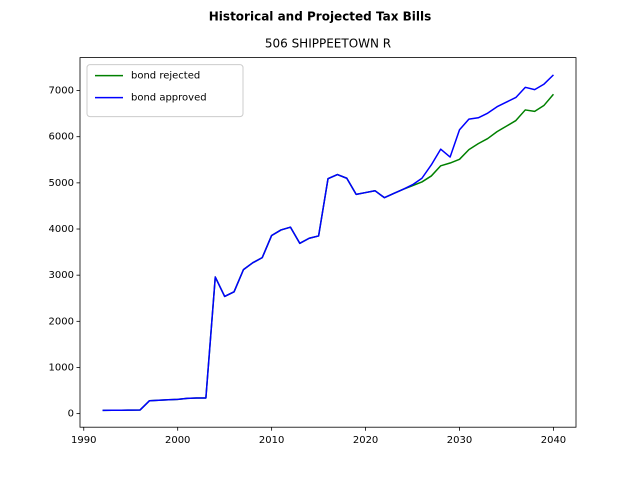 This screenshot has height=480, width=640. I want to click on y-tick-label: 1000, so click(61, 367).